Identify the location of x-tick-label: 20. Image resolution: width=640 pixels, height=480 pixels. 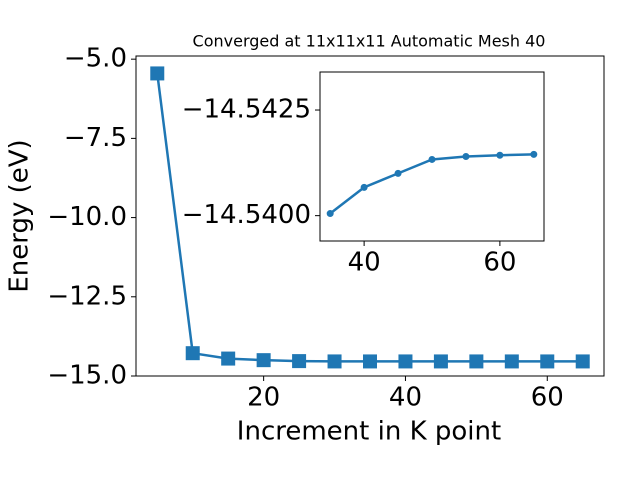
(263, 398).